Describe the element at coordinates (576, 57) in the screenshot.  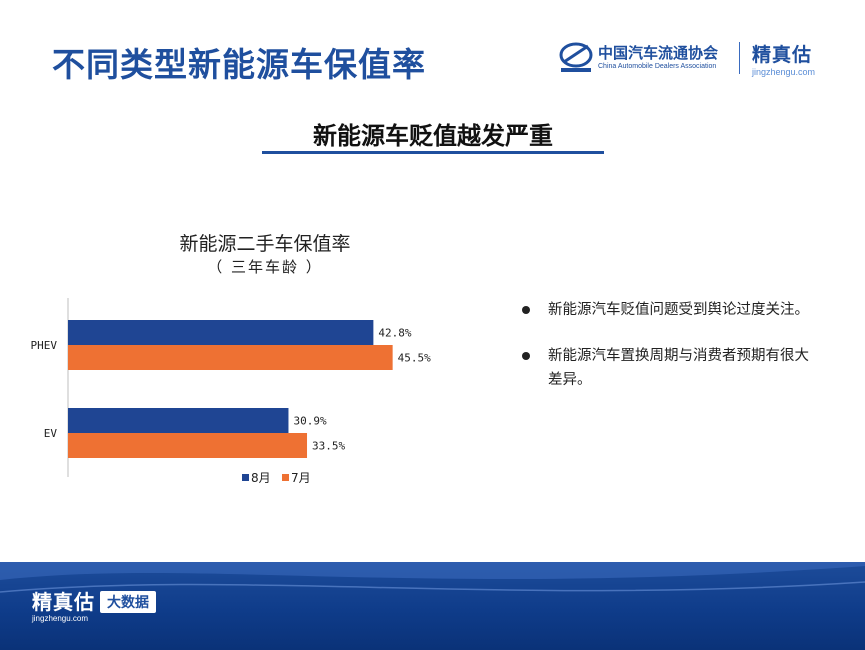
I see `caada-emblem-icon` at that location.